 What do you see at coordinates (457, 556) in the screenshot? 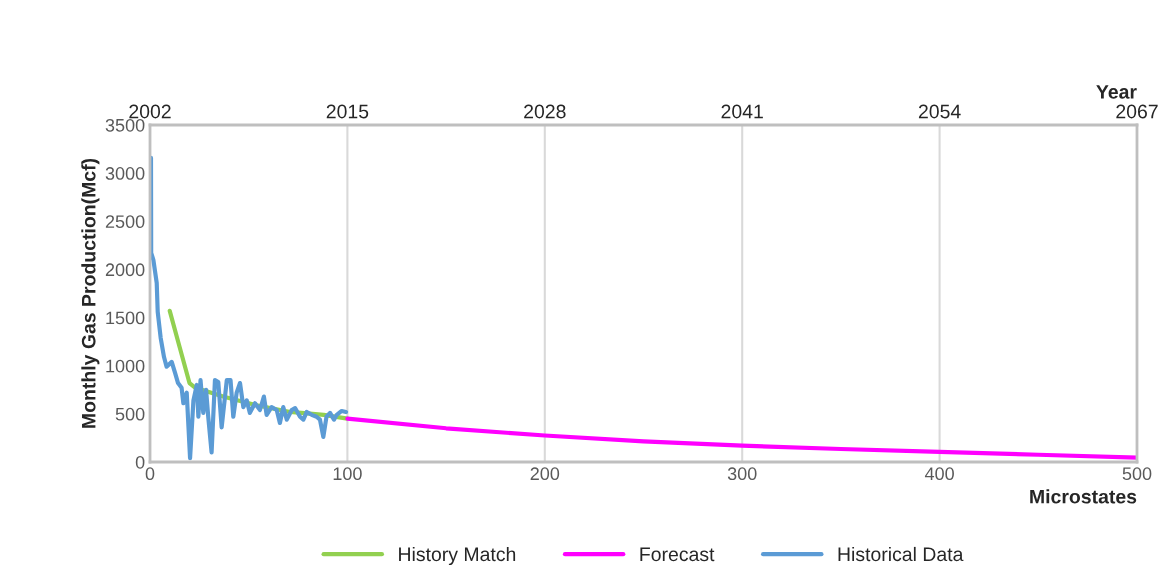
I see `legend-label: History Match` at bounding box center [457, 556].